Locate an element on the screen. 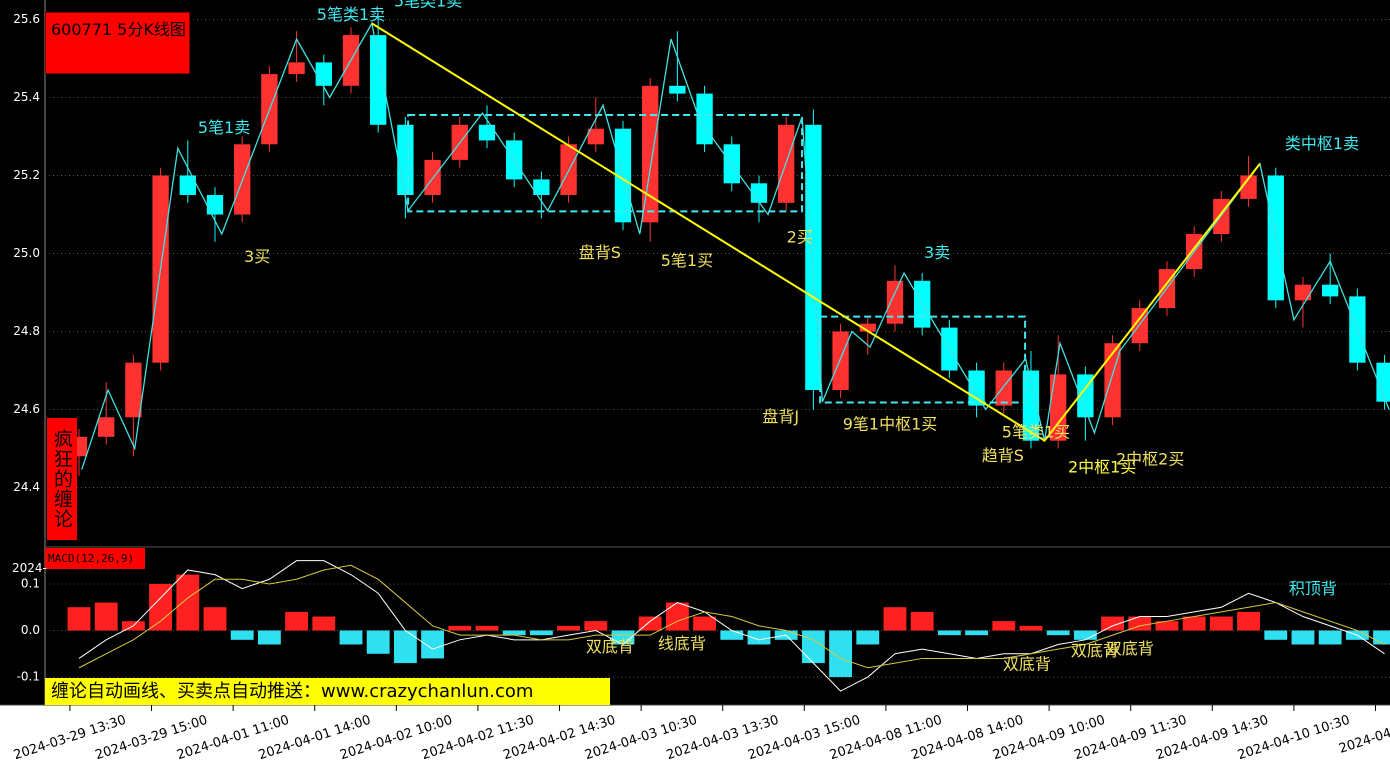 This screenshot has width=1390, height=775. macd-label: MACD(12,26,9) is located at coordinates (95, 558).